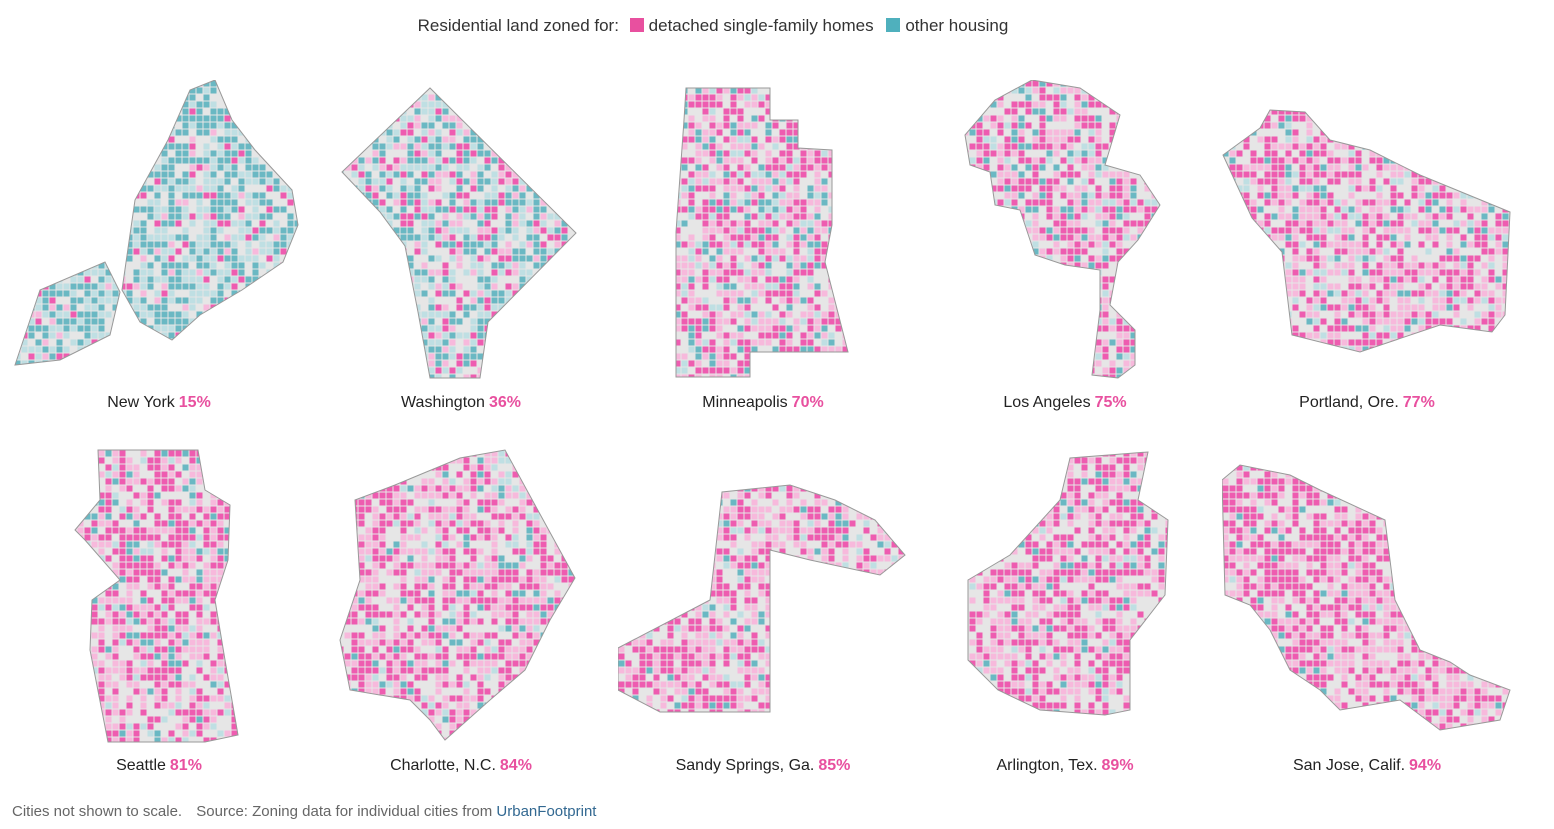 This screenshot has width=1554, height=829. I want to click on city-percent: 89%, so click(1117, 765).